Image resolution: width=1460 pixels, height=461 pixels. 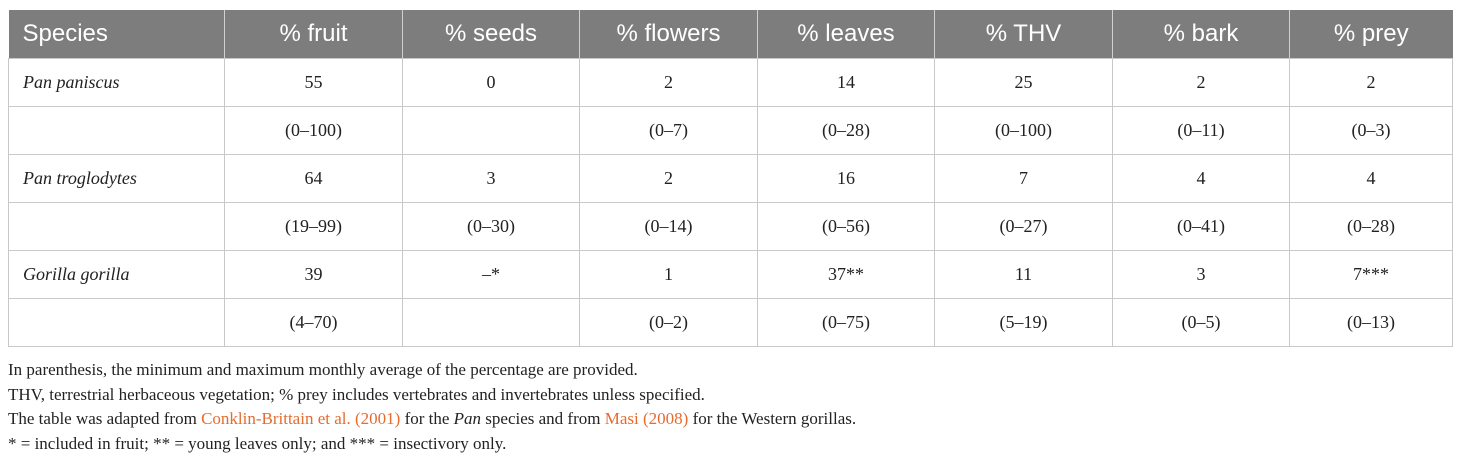 What do you see at coordinates (116, 82) in the screenshot?
I see `species-cell: Pan paniscus` at bounding box center [116, 82].